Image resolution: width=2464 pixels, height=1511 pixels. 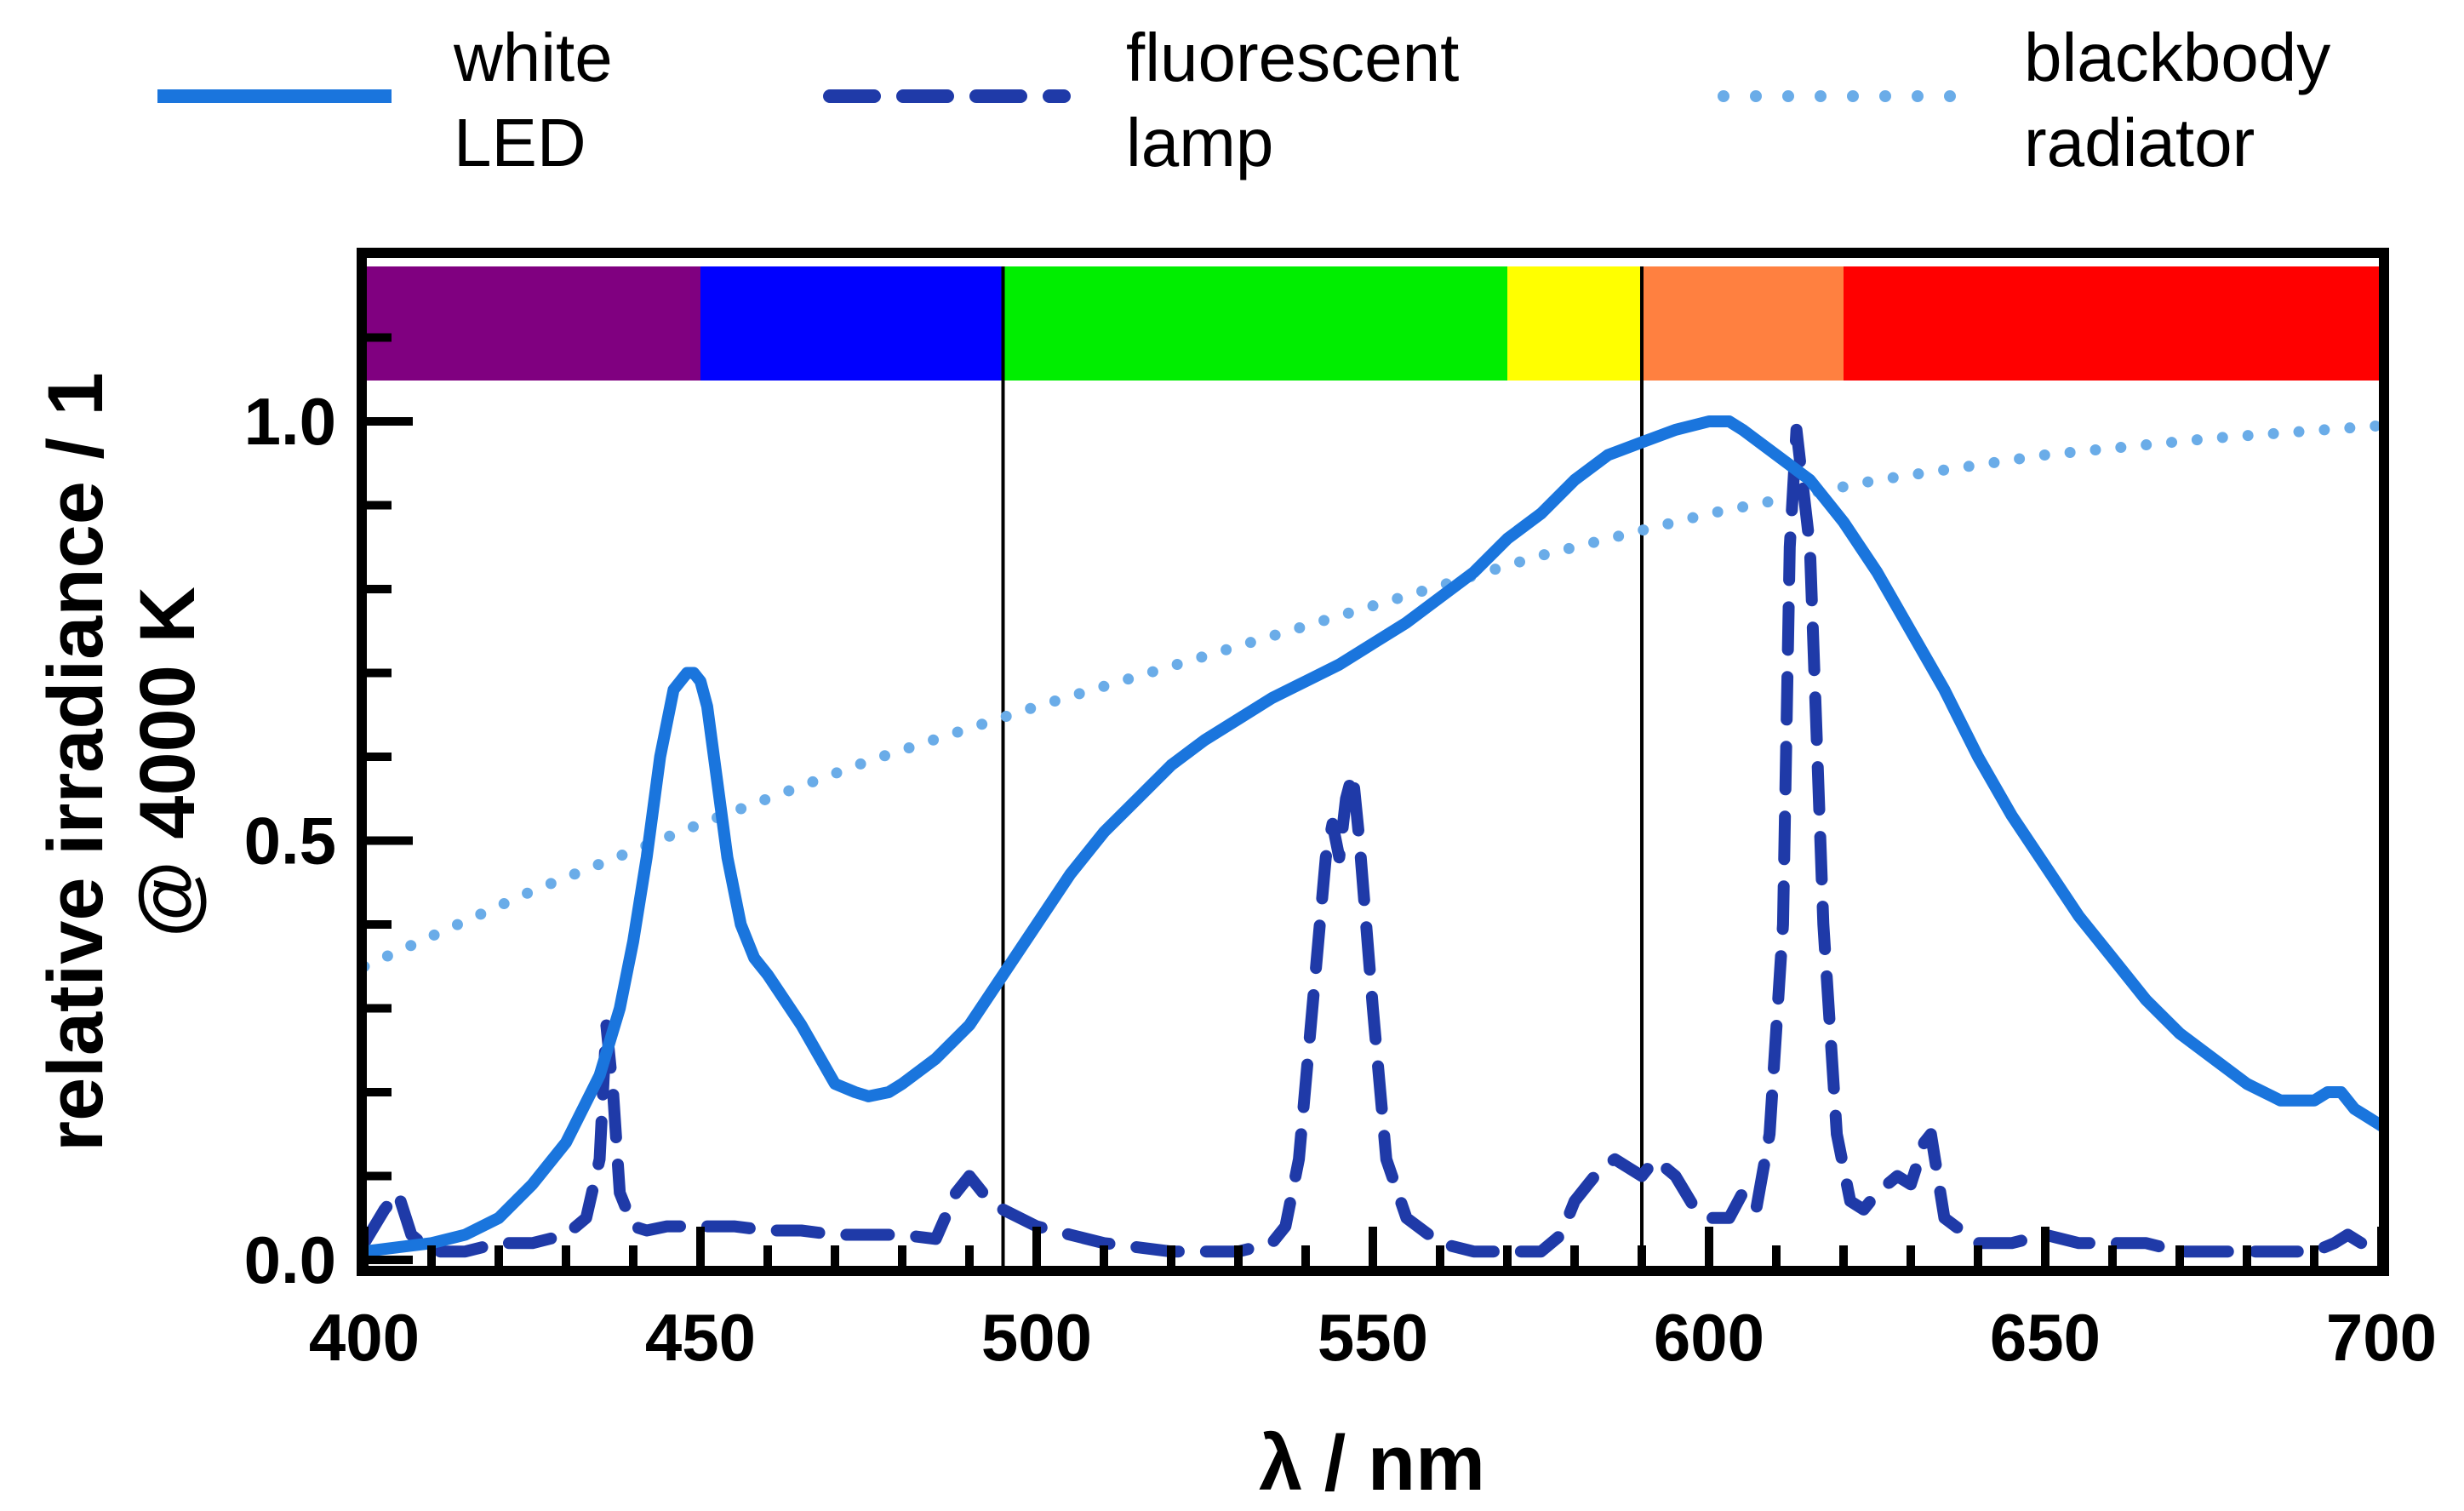 What do you see at coordinates (1292, 57) in the screenshot?
I see `legend-label-fluorescent-lamp-1: fluorescent` at bounding box center [1292, 57].